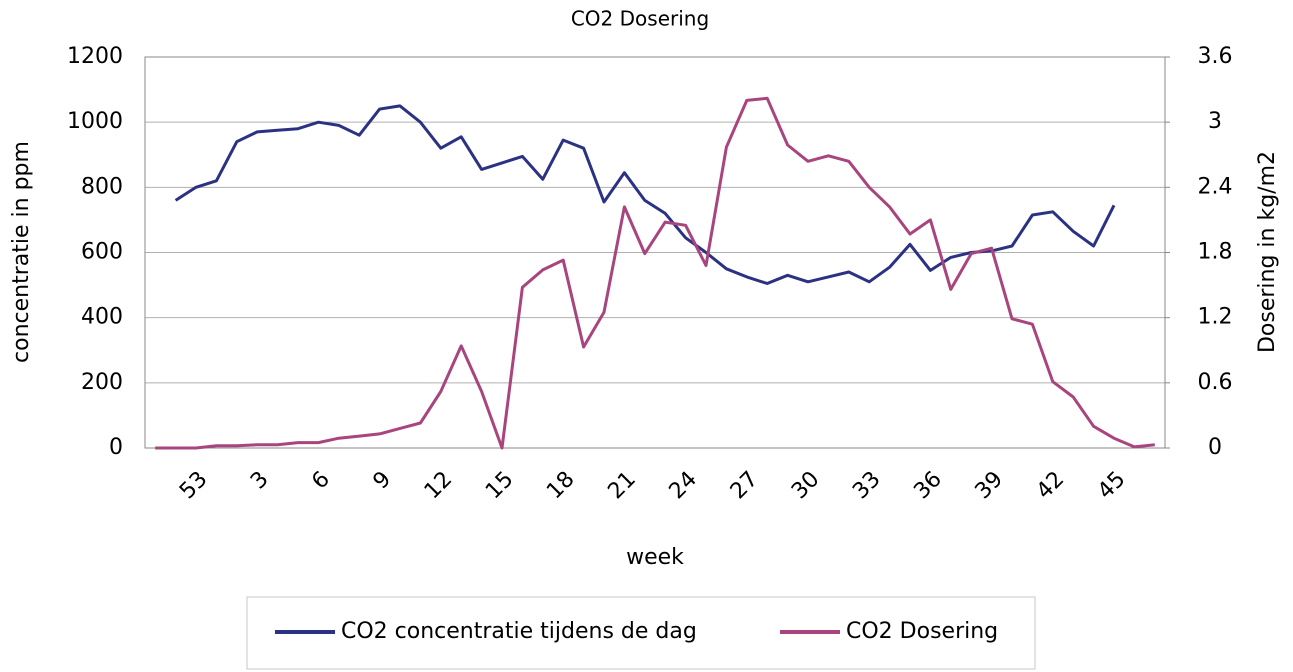 Image resolution: width=1293 pixels, height=672 pixels. Describe the element at coordinates (438, 485) in the screenshot. I see `x-tick-label: 12` at that location.